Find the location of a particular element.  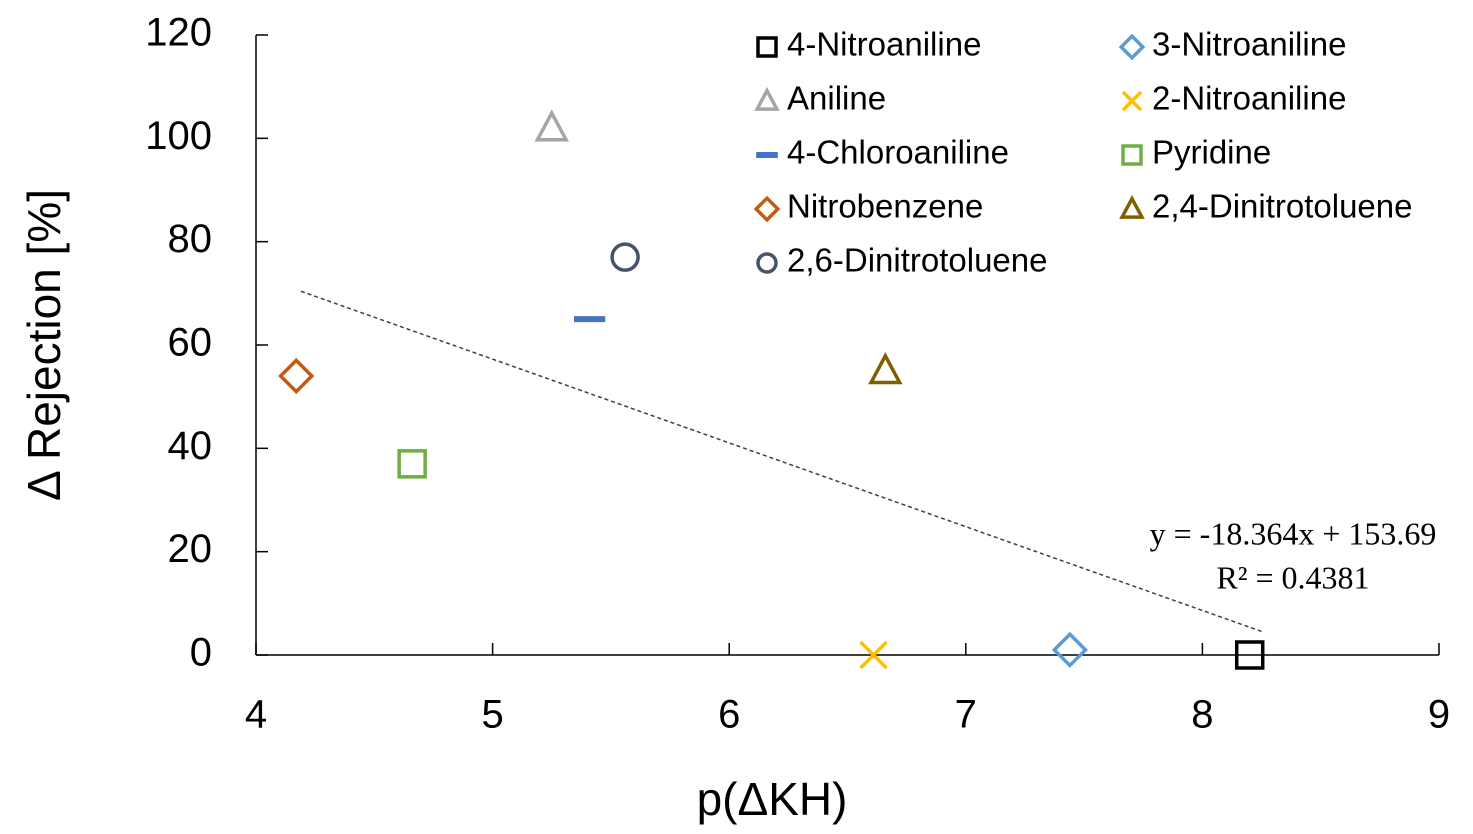

x-axis-label: p(ΔKH) is located at coordinates (772, 799).